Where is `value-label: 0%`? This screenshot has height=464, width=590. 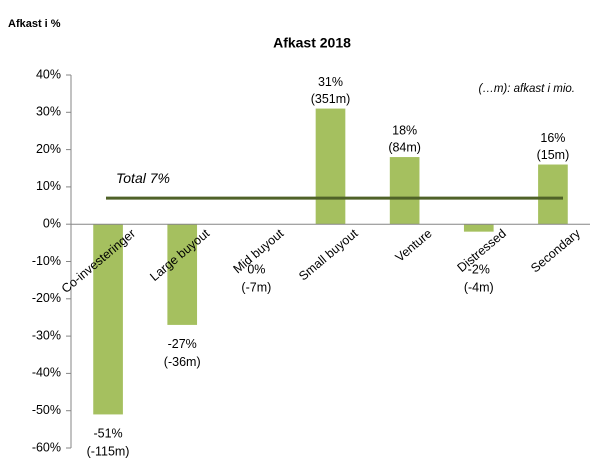 value-label: 0% is located at coordinates (256, 269).